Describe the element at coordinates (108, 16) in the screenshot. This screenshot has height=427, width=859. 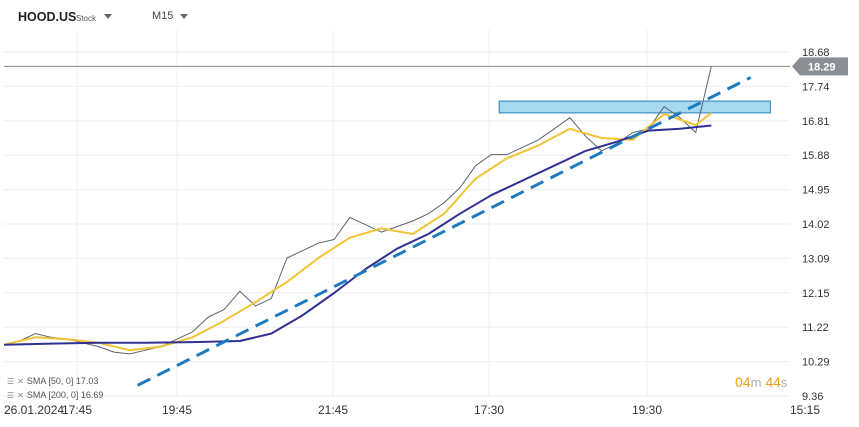
I see `symbol-dropdown-caret-icon` at that location.